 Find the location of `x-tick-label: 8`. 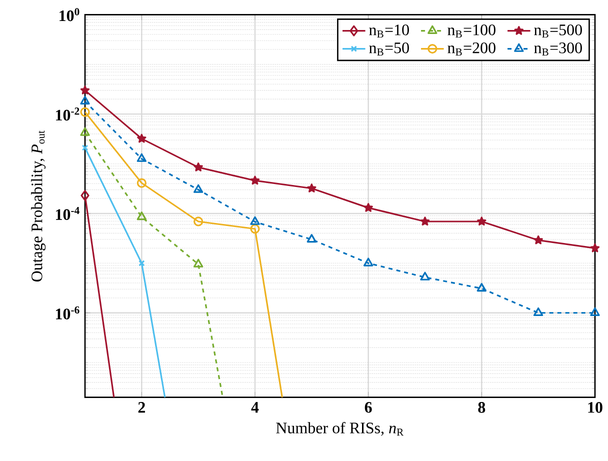

x-tick-label: 8 is located at coordinates (482, 407).